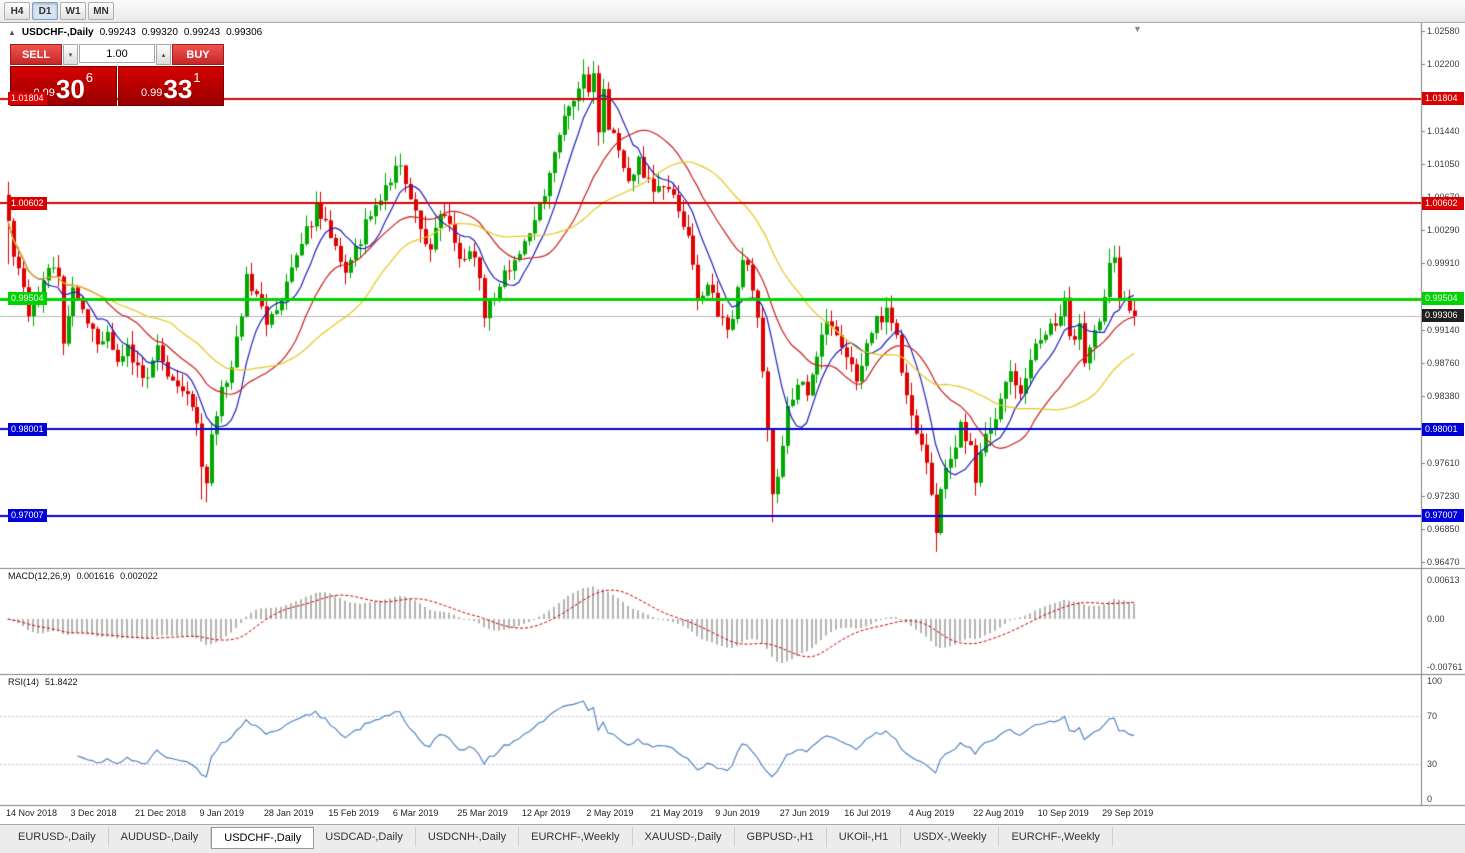 Image resolution: width=1465 pixels, height=853 pixels. What do you see at coordinates (117, 53) in the screenshot?
I see `volume-input` at bounding box center [117, 53].